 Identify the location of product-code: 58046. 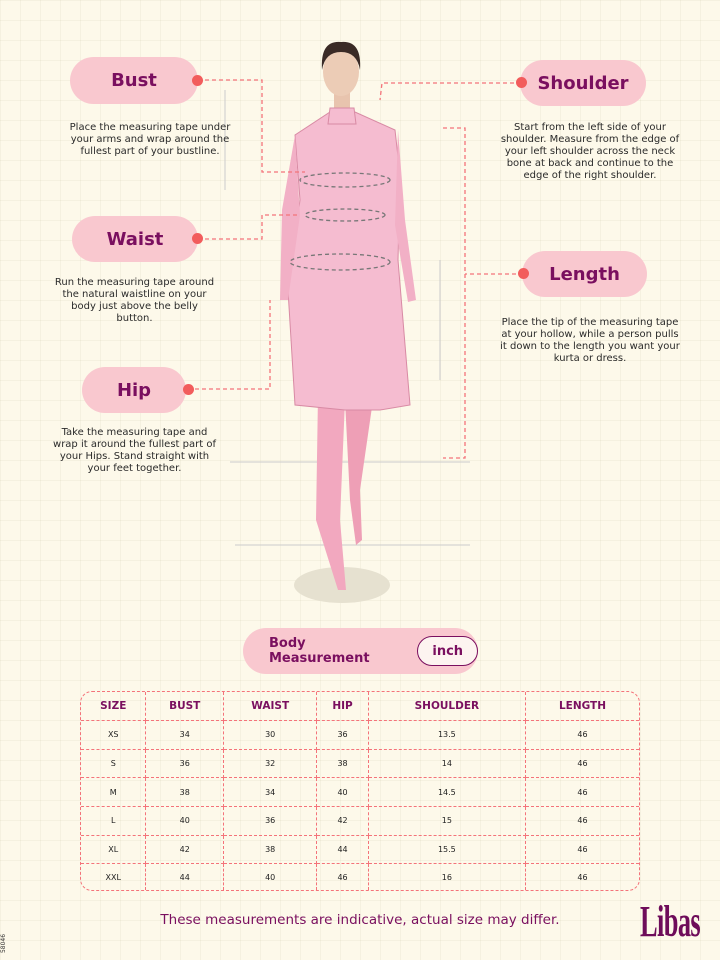
(4, 943).